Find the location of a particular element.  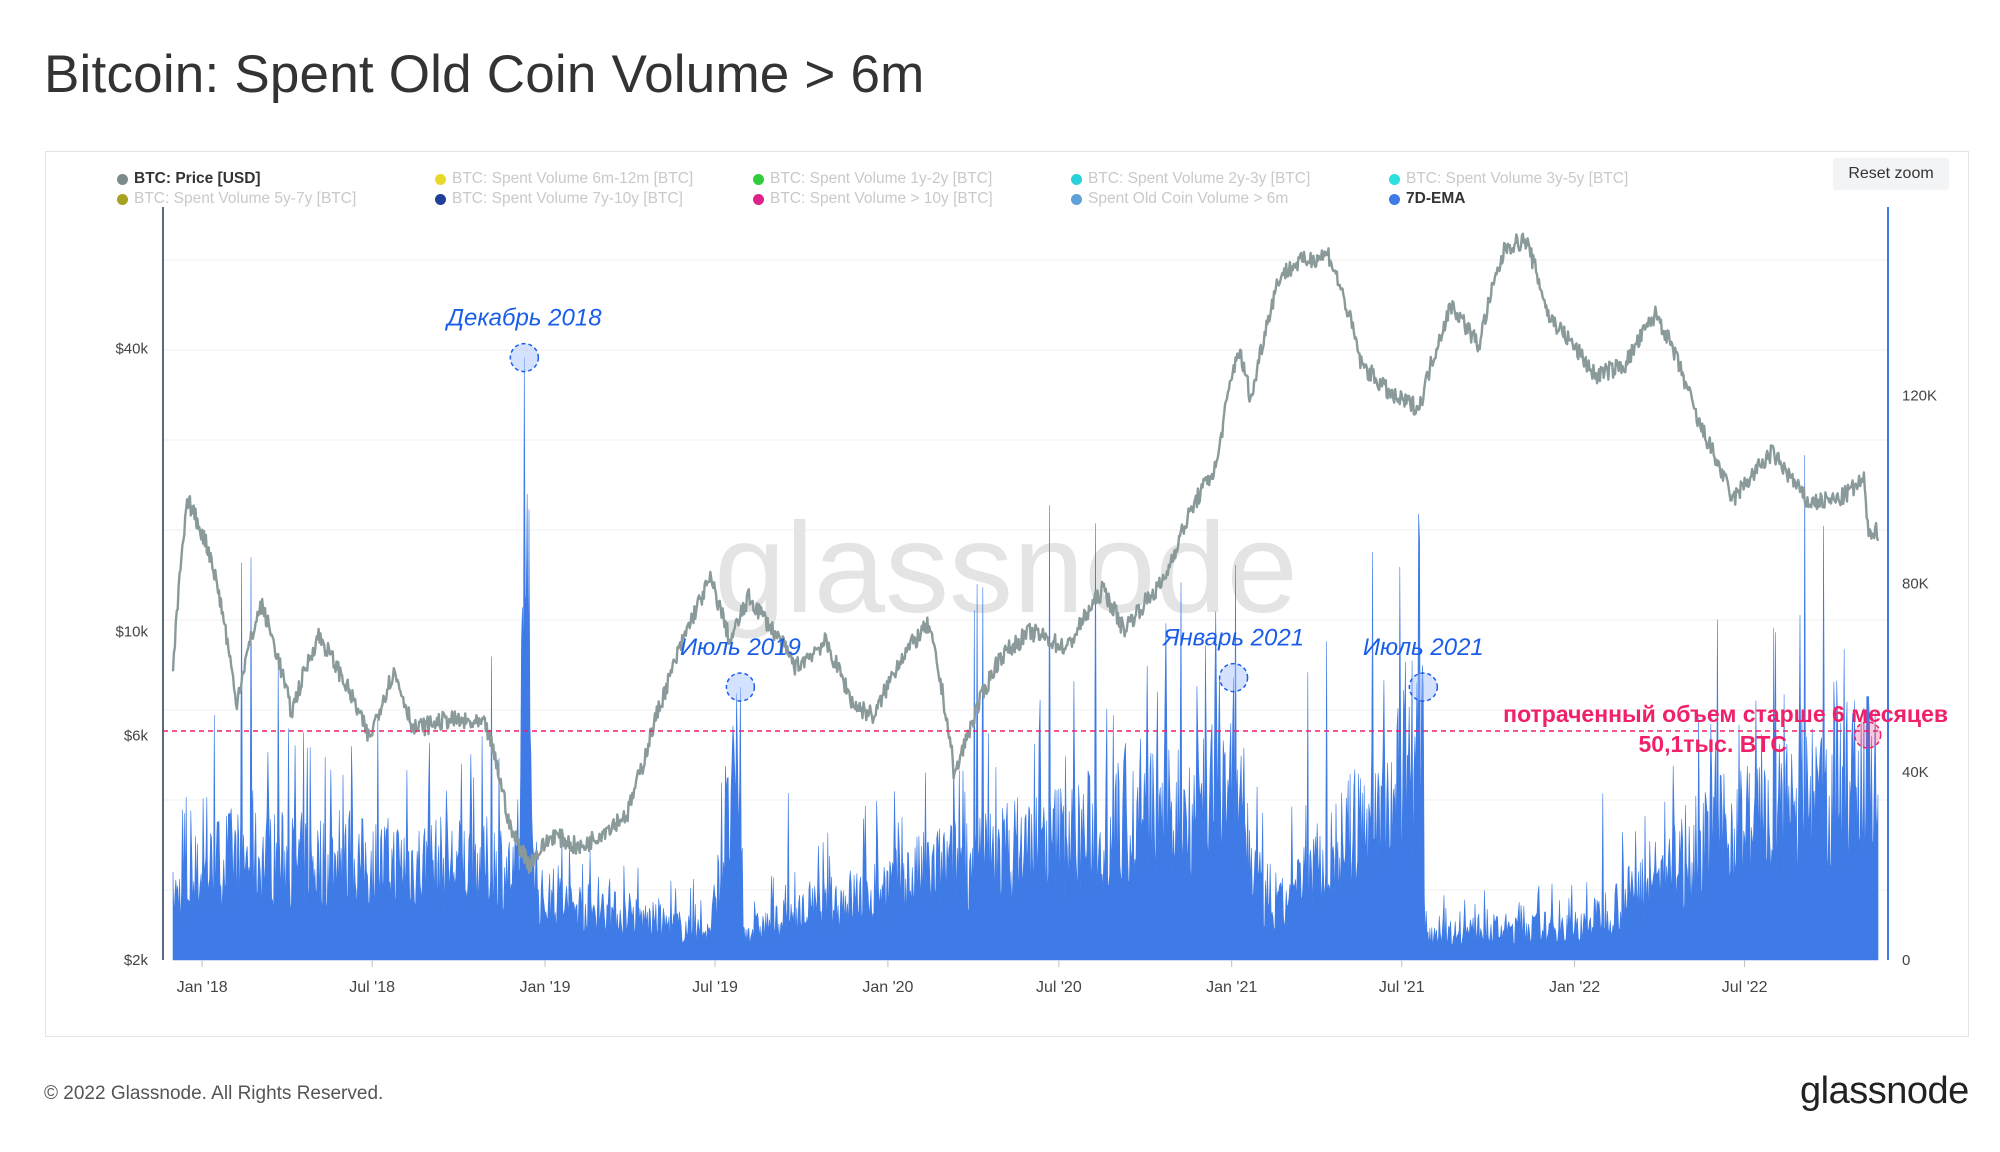

legend-item-spent-5y-7y: BTC: Spent Volume 5y-7y [BTC] is located at coordinates (236, 199).